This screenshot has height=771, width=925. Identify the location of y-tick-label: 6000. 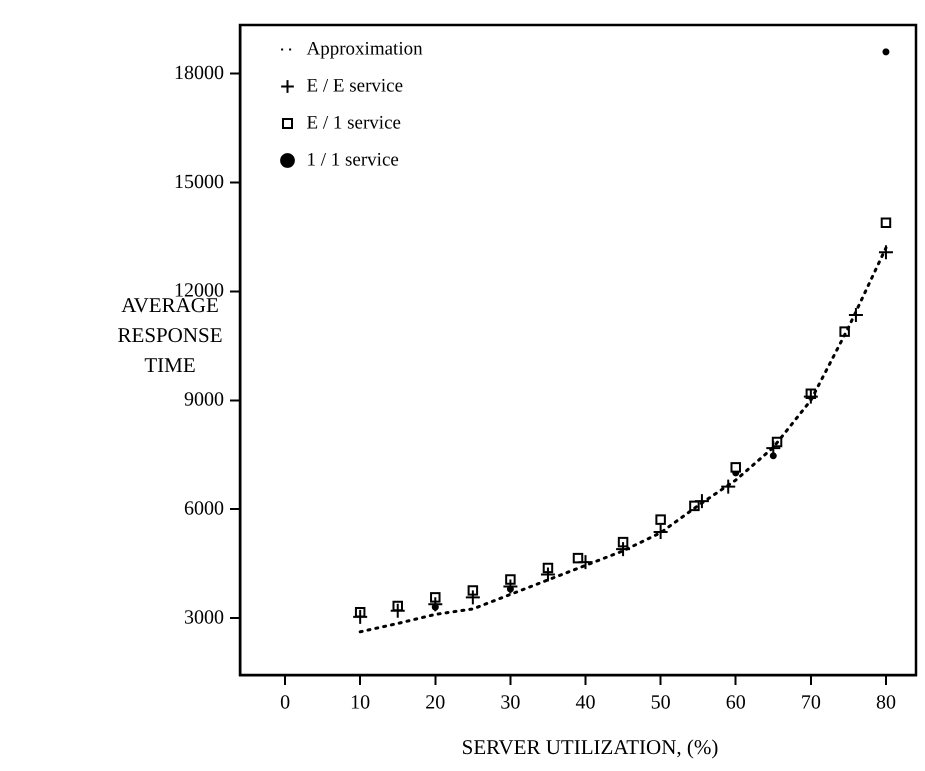
(204, 508).